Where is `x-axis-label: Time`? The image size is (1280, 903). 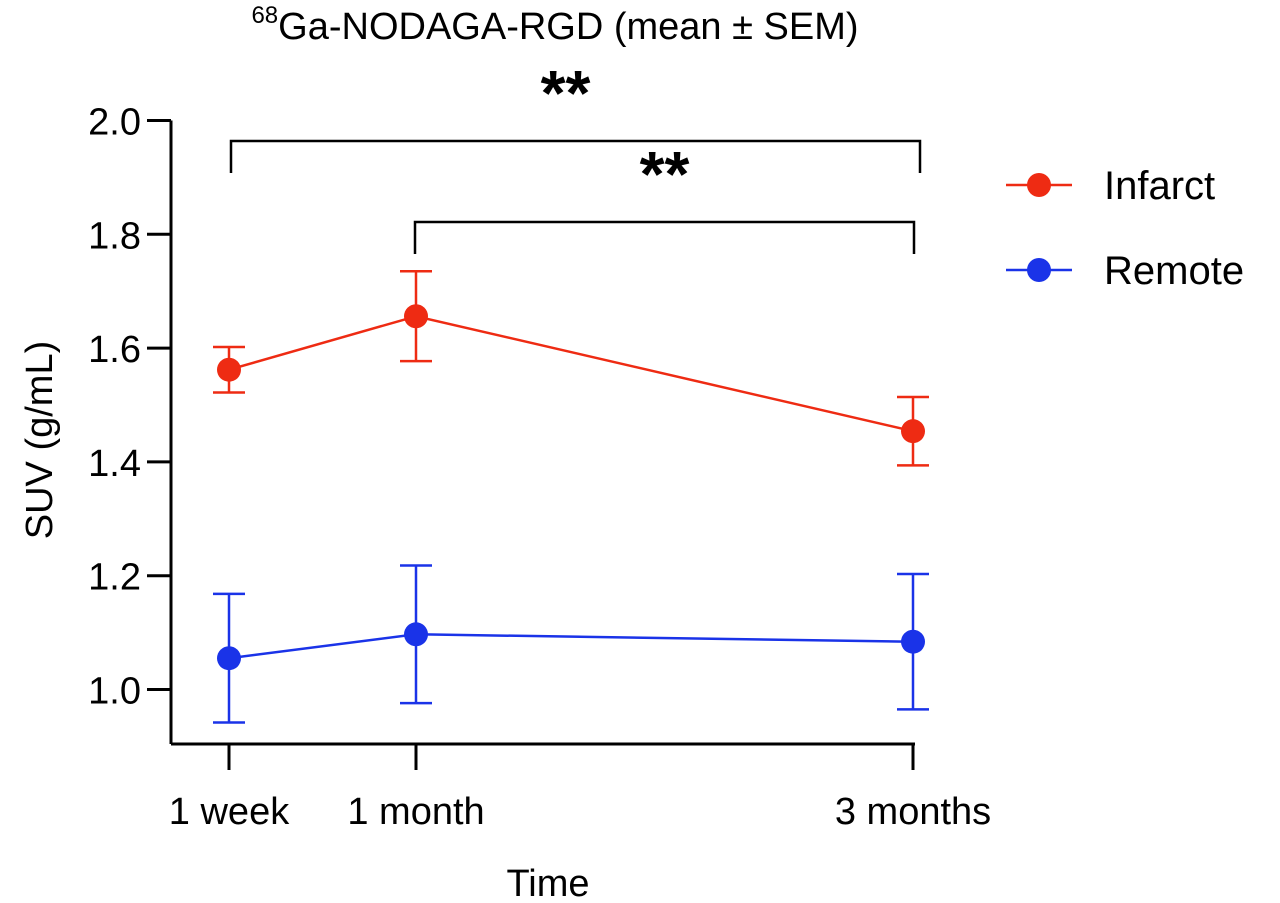 x-axis-label: Time is located at coordinates (547, 883).